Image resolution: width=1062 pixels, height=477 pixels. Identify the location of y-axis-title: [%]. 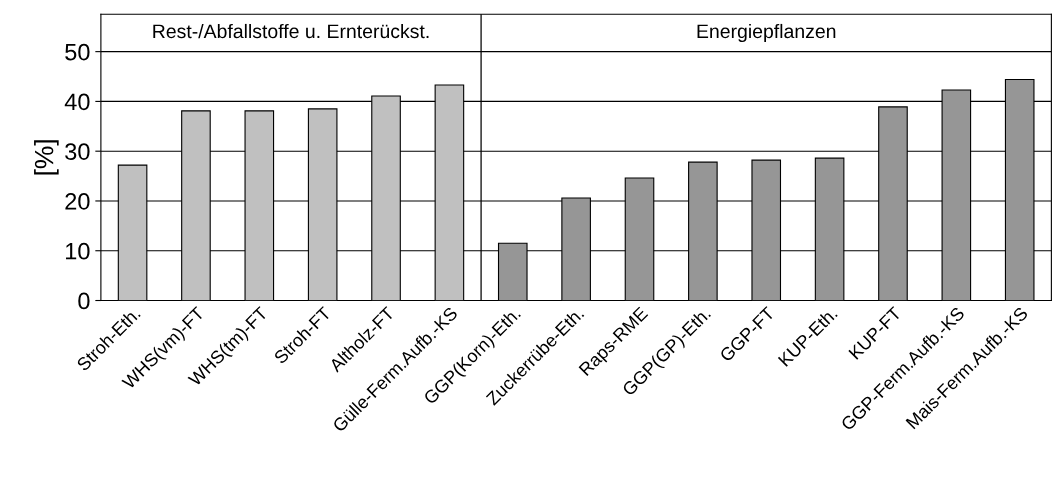
(46, 157).